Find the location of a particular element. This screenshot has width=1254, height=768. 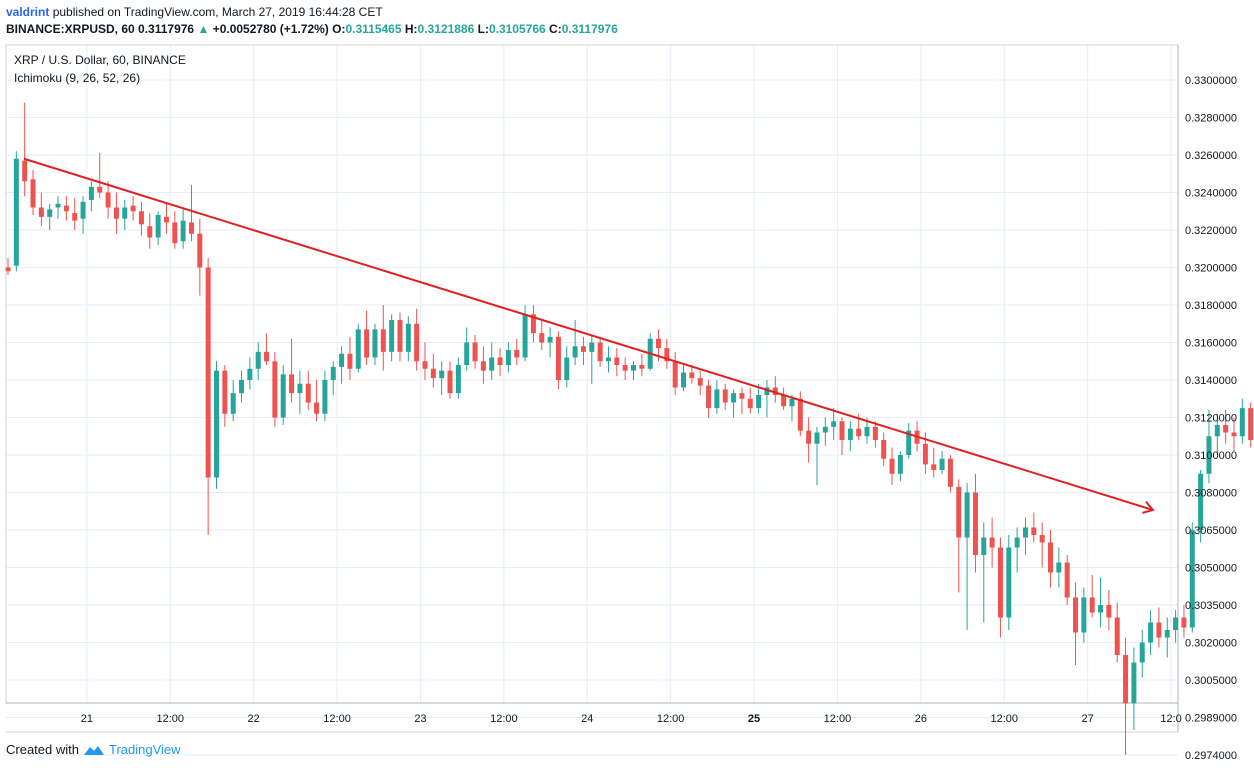

price-tick-label: 0.3065000 is located at coordinates (1211, 531).